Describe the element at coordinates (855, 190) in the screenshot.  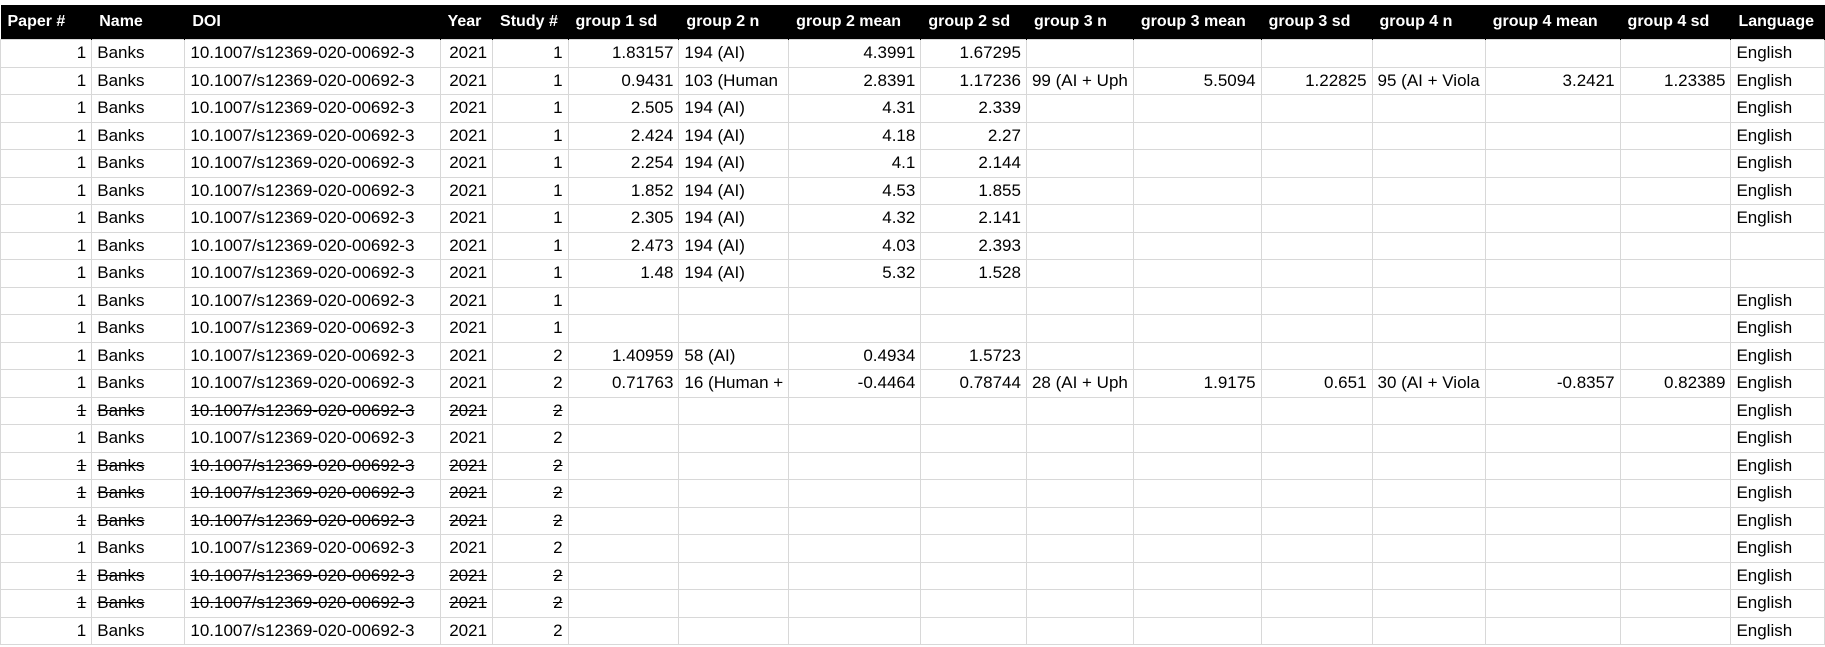
I see `cell-g2mean: 4.53` at that location.